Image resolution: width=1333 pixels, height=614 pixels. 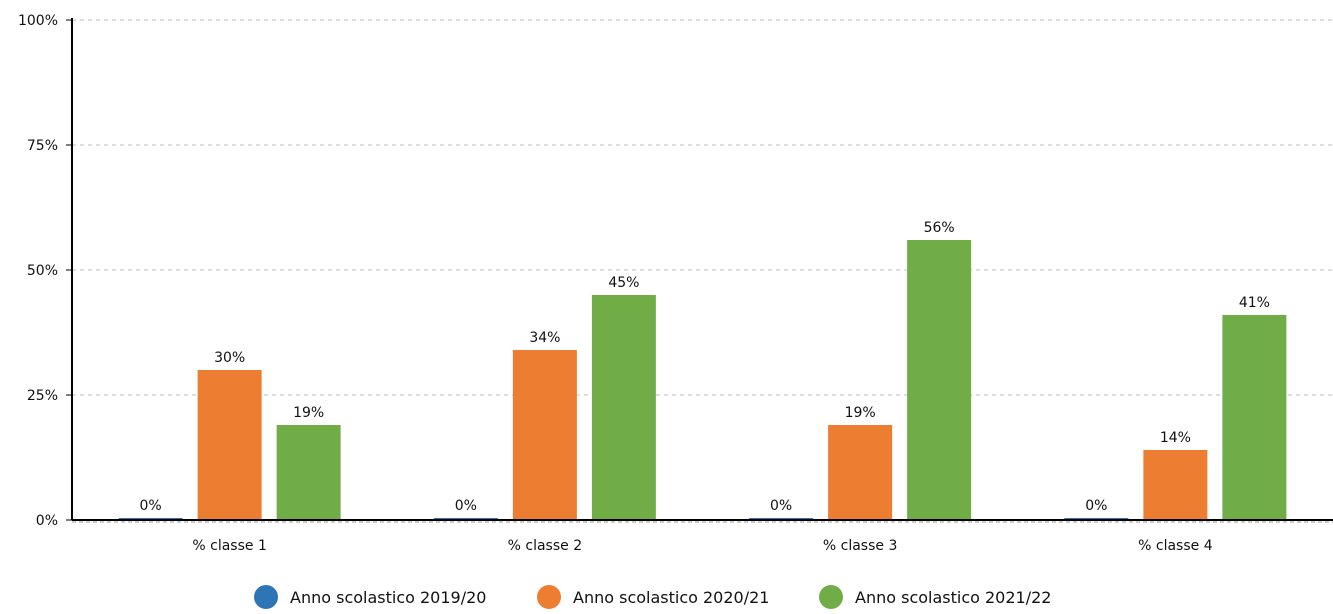 I want to click on x-tick-label: % classe 1, so click(x=229, y=546).